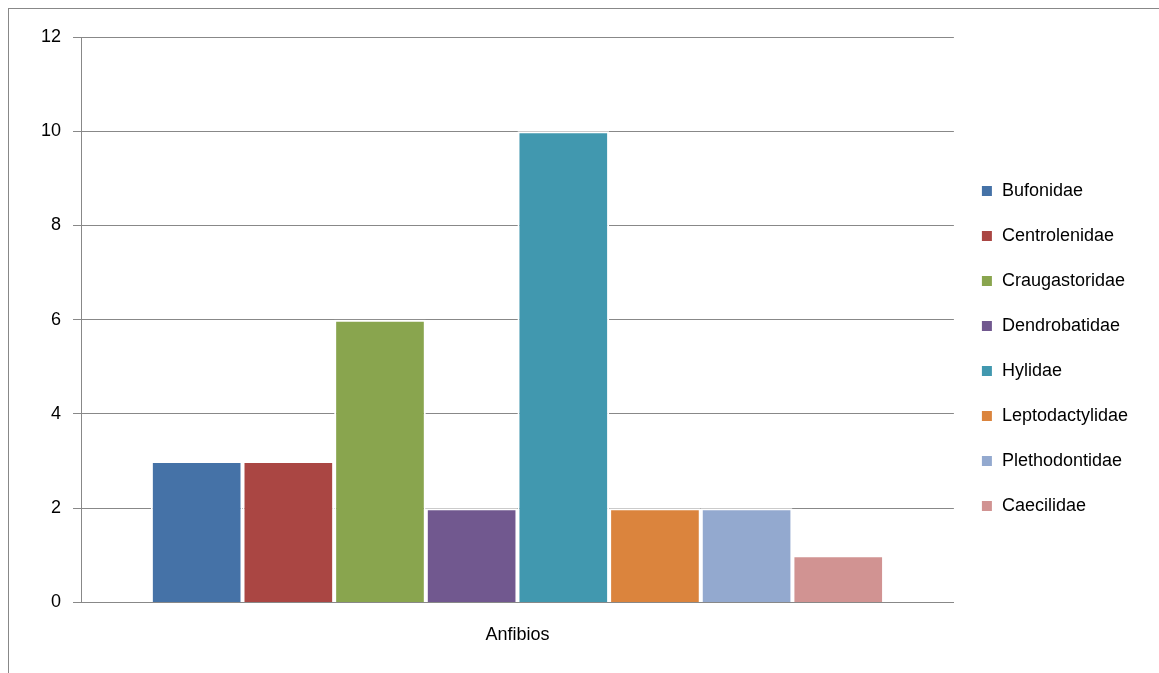  I want to click on legend-label: Caecilidae, so click(1043, 504).